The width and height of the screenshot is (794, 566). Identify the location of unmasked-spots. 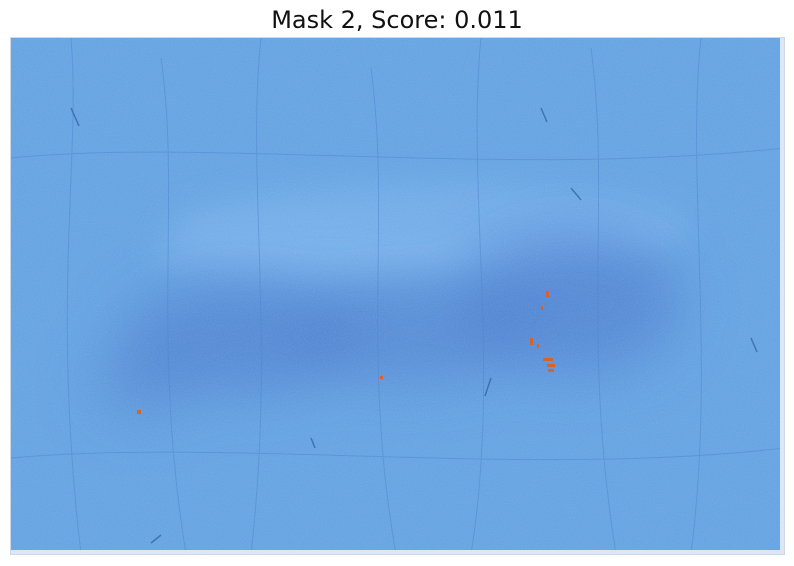
(346, 352).